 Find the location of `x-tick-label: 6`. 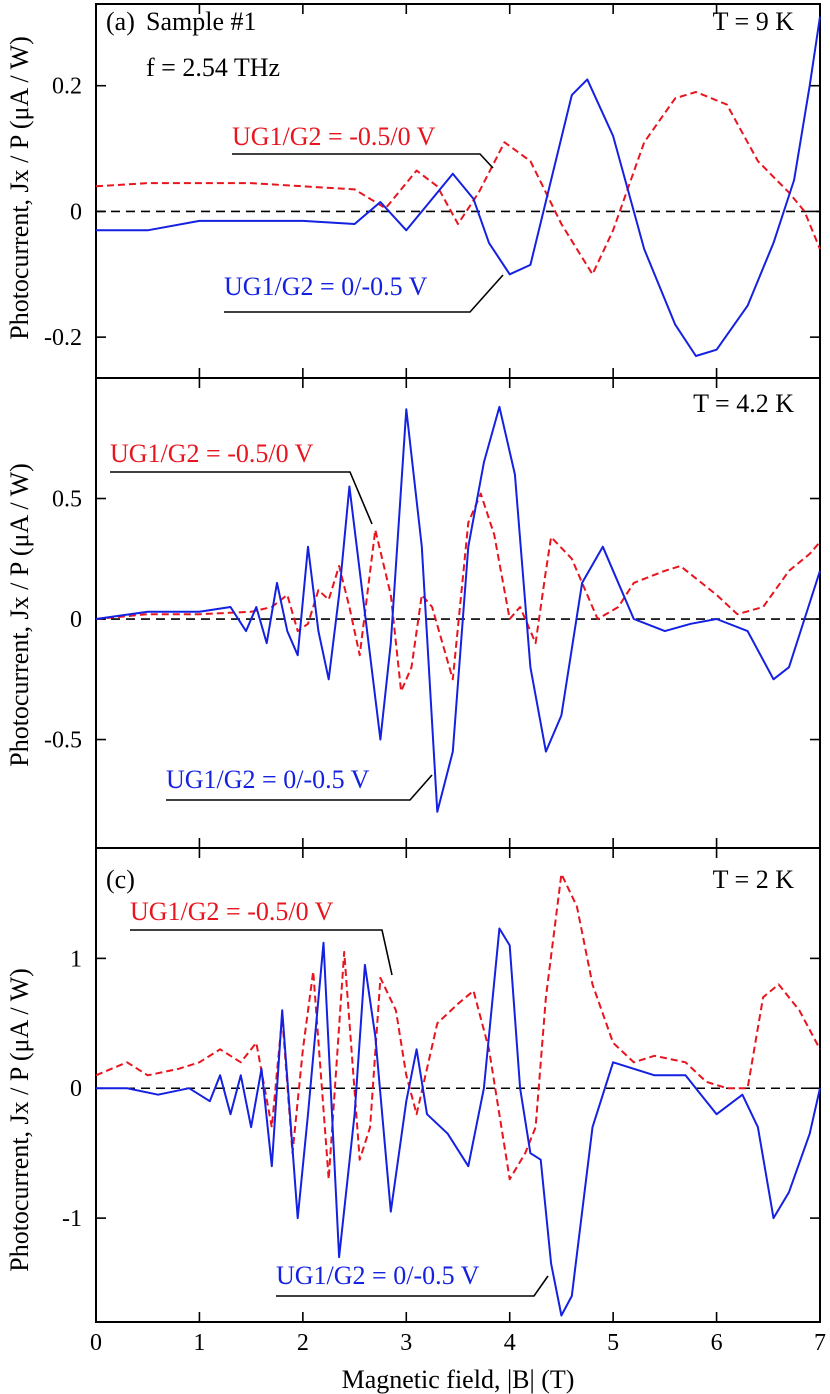

x-tick-label: 6 is located at coordinates (717, 1343).